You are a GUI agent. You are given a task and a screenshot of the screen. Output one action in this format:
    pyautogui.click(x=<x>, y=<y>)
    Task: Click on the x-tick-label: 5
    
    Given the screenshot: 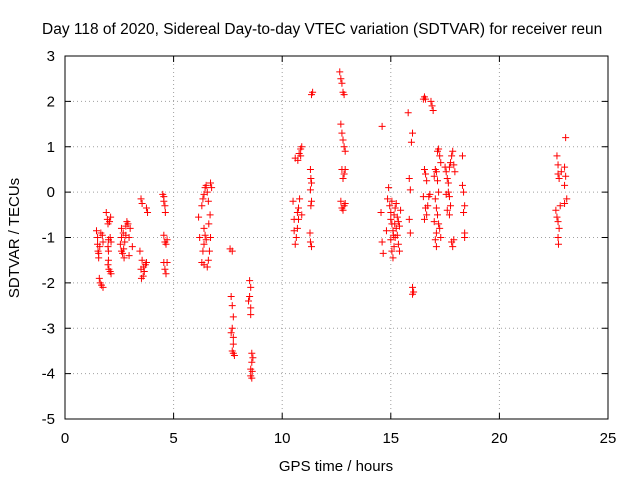 What is the action you would take?
    pyautogui.click(x=173, y=438)
    